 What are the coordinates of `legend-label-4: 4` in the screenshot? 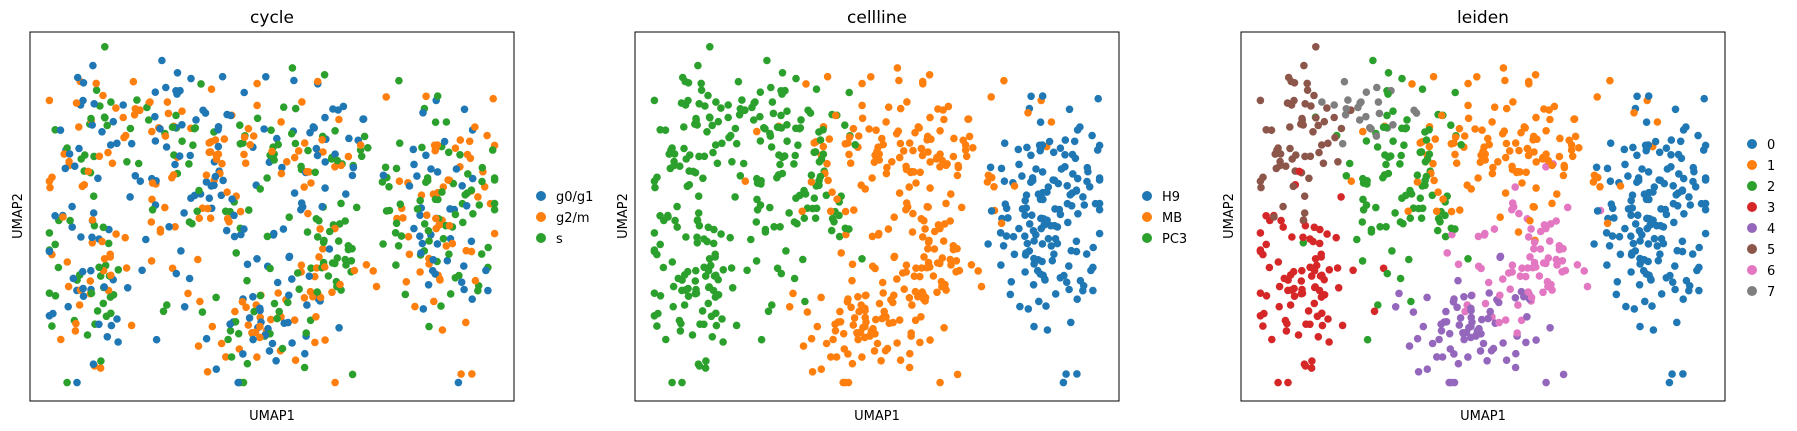 It's located at (1771, 229).